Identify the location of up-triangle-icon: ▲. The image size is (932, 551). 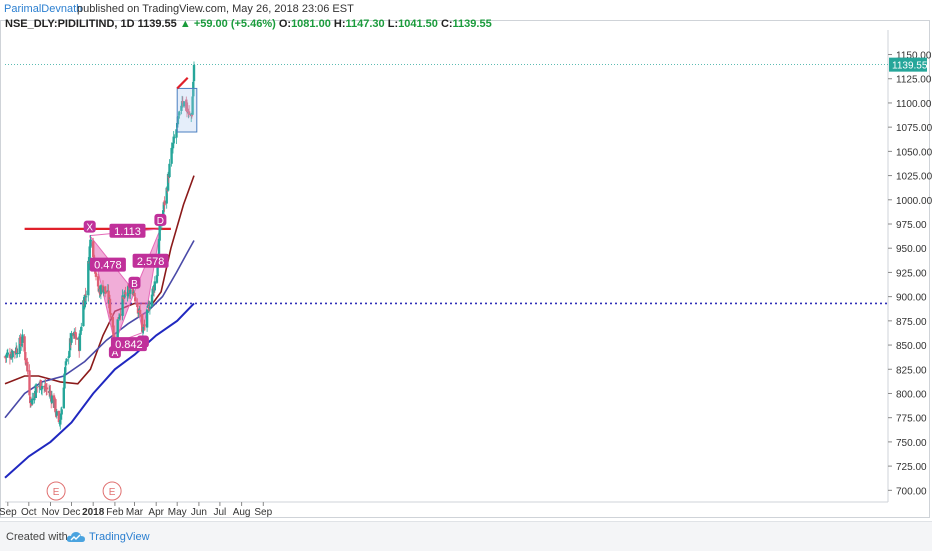
(185, 24).